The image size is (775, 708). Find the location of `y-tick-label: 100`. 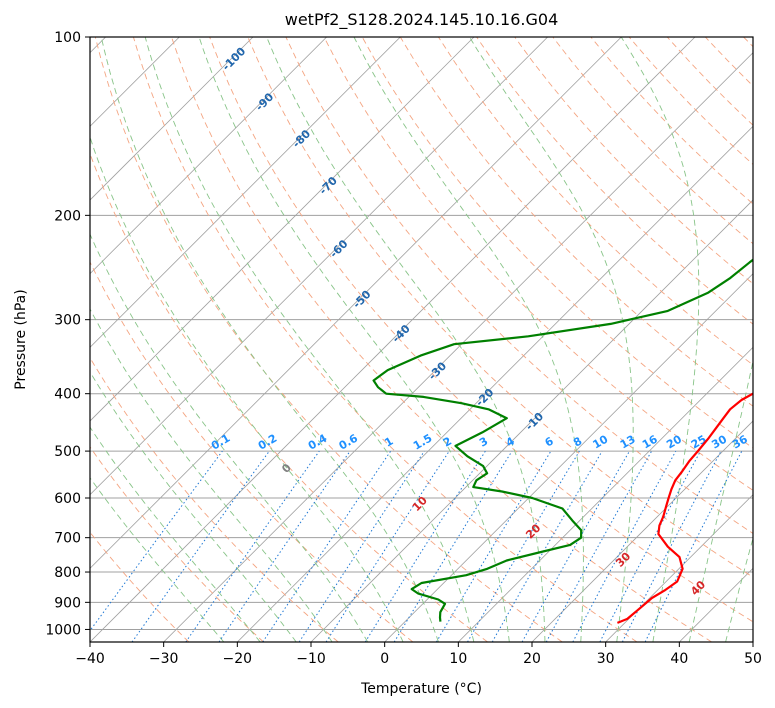

y-tick-label: 100 is located at coordinates (67, 38).